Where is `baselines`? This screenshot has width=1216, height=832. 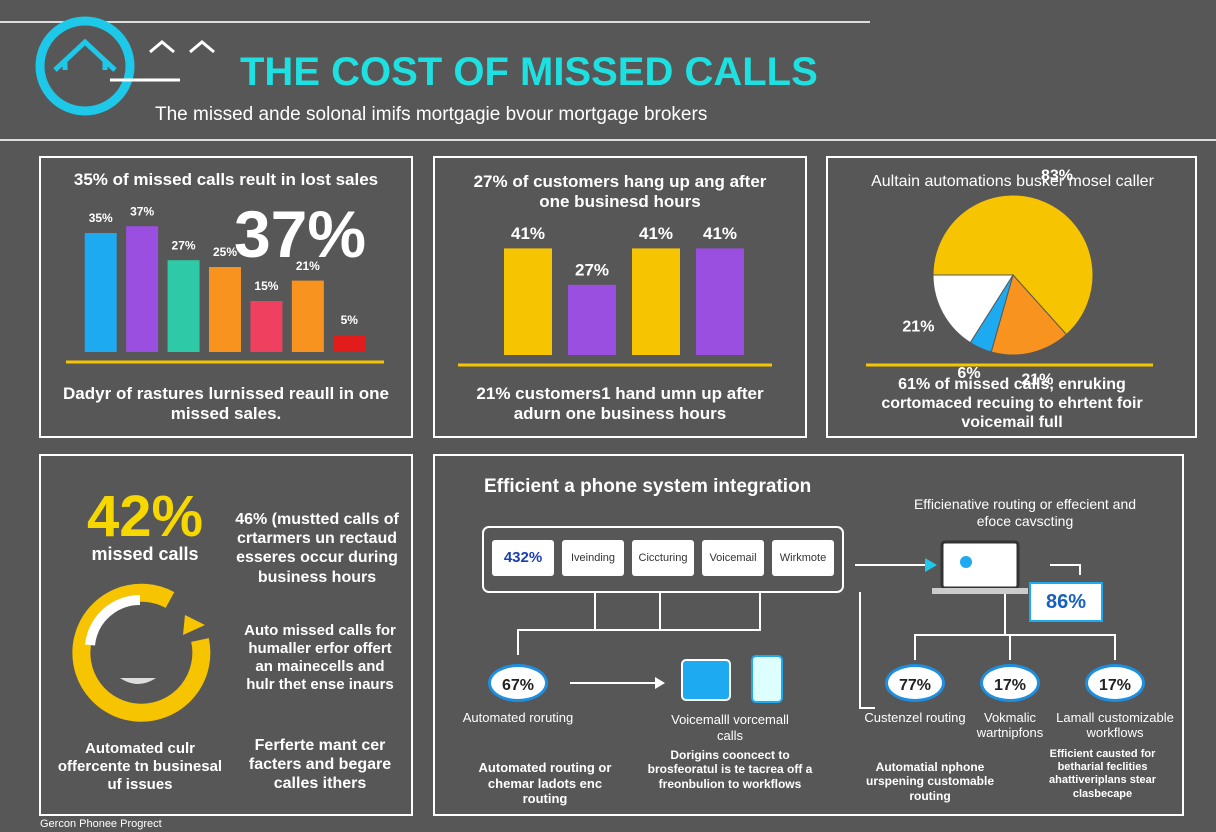
baselines is located at coordinates (609, 363).